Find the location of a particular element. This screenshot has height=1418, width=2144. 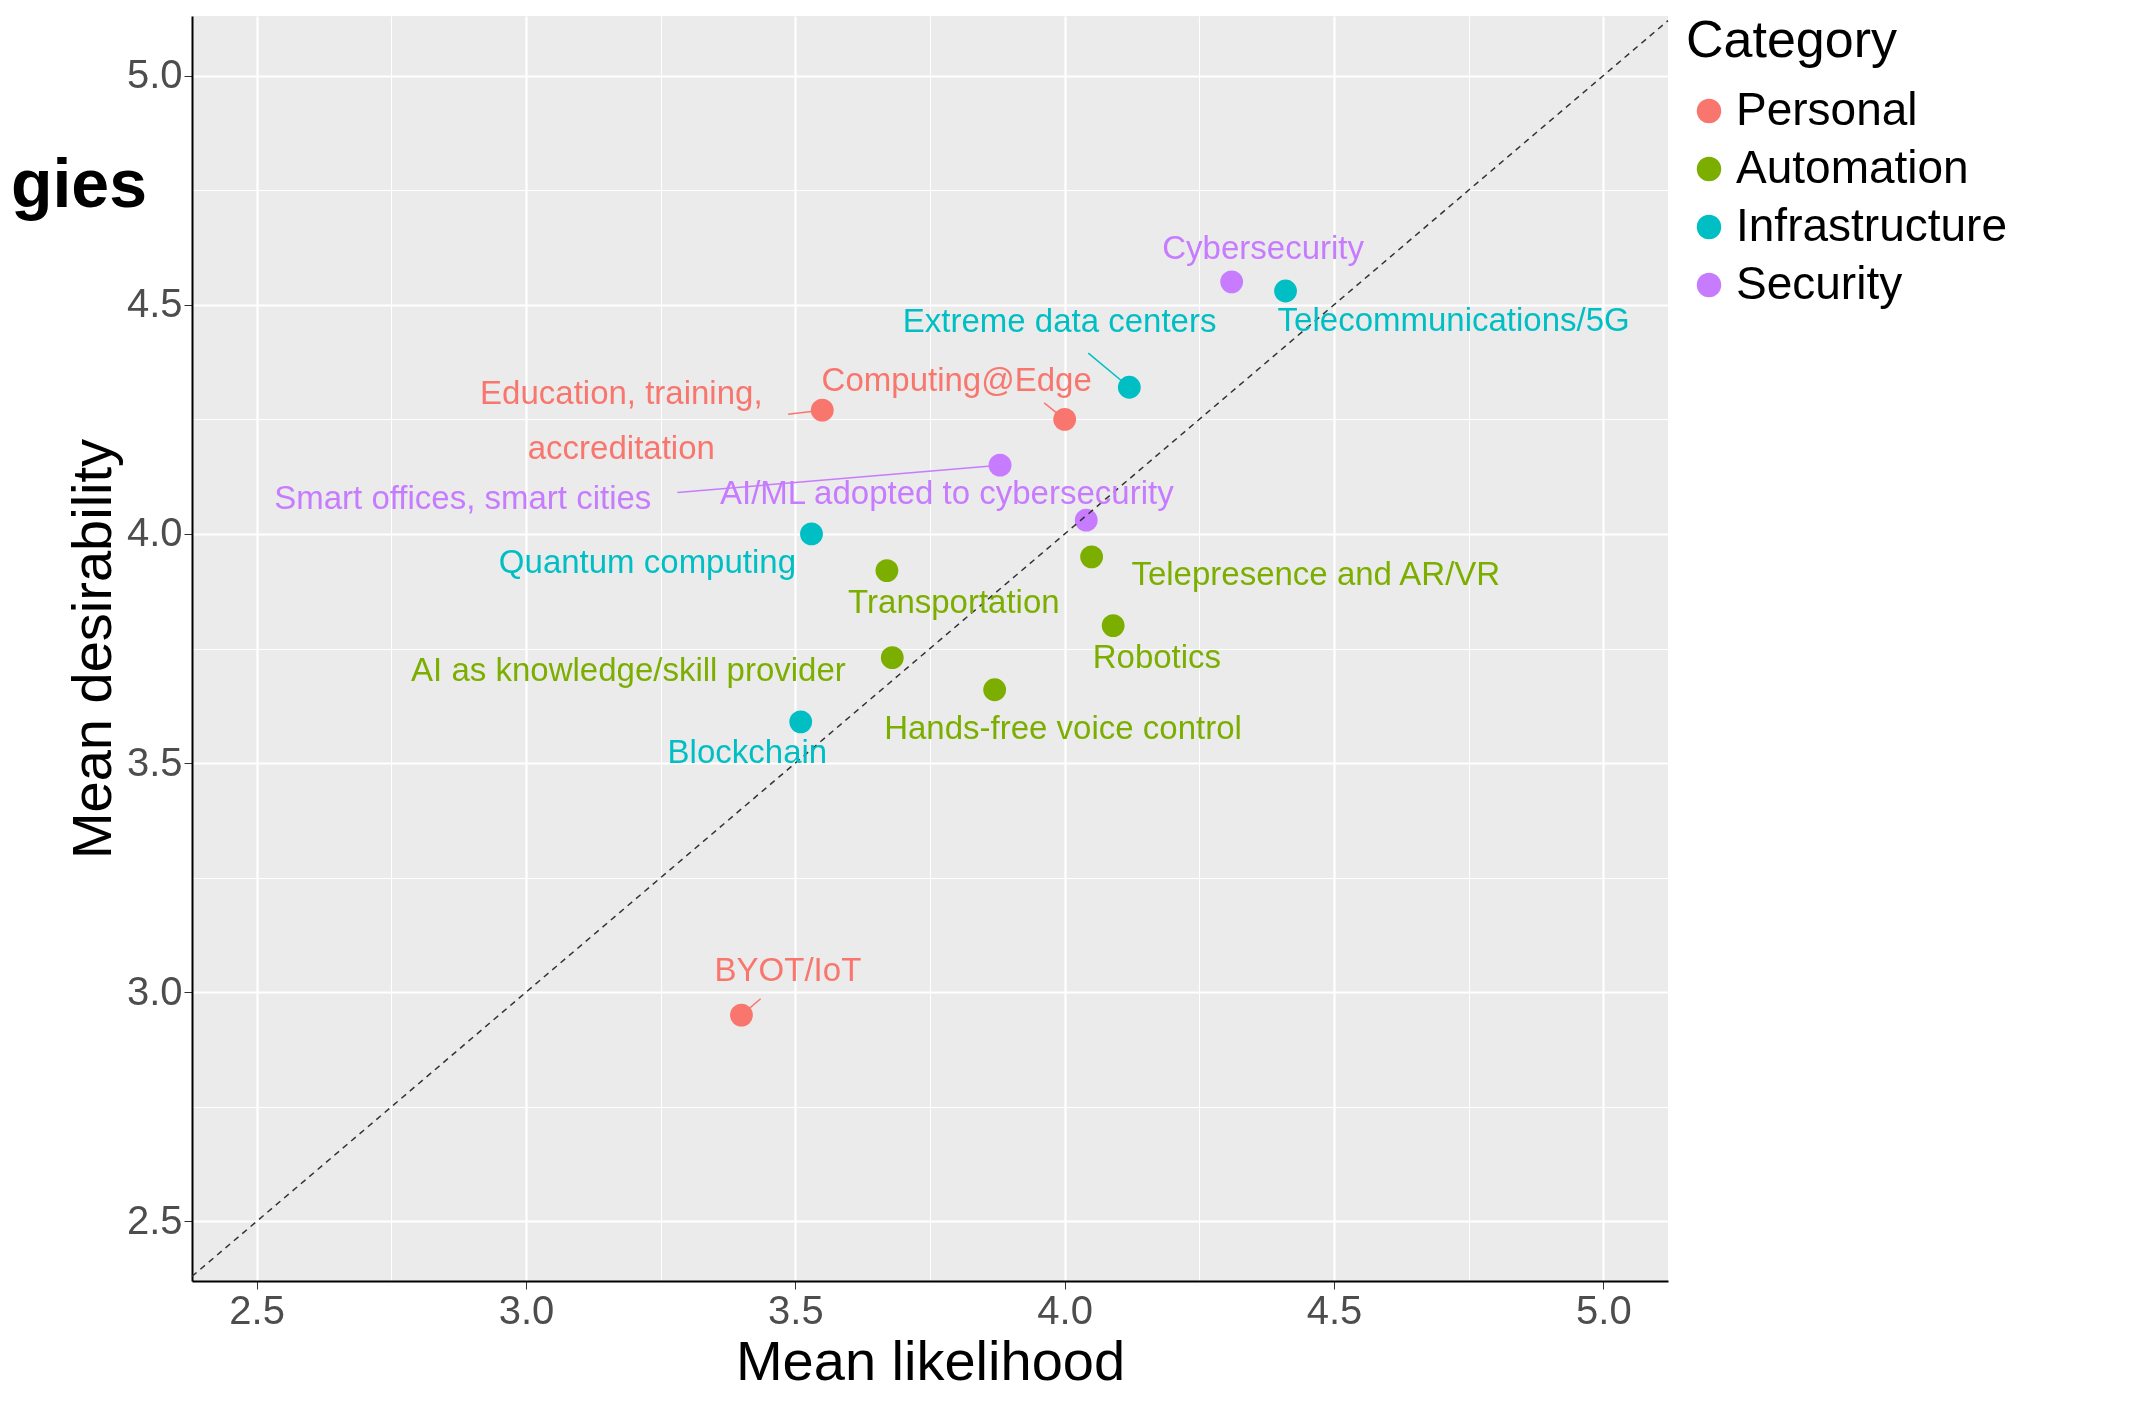

annotation: Quantum computing is located at coordinates (647, 561).